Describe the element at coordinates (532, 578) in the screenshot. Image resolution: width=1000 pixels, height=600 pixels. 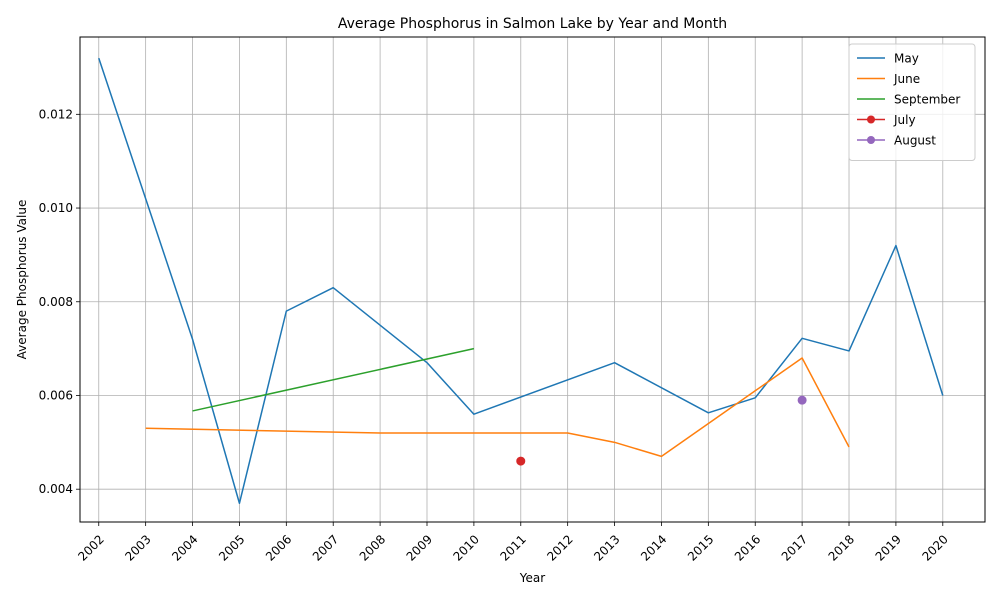
I see `x-axis-label: Year` at that location.